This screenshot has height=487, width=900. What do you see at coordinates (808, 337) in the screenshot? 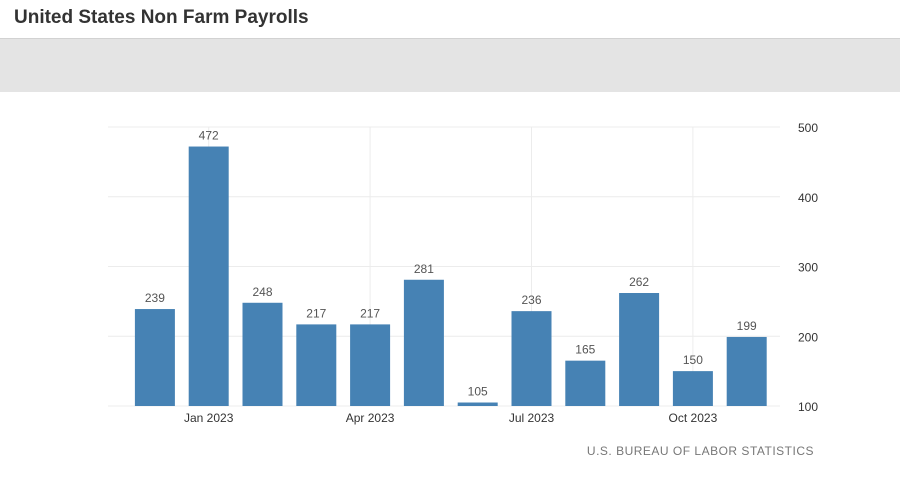
I see `y-tick-label: 200` at bounding box center [808, 337].